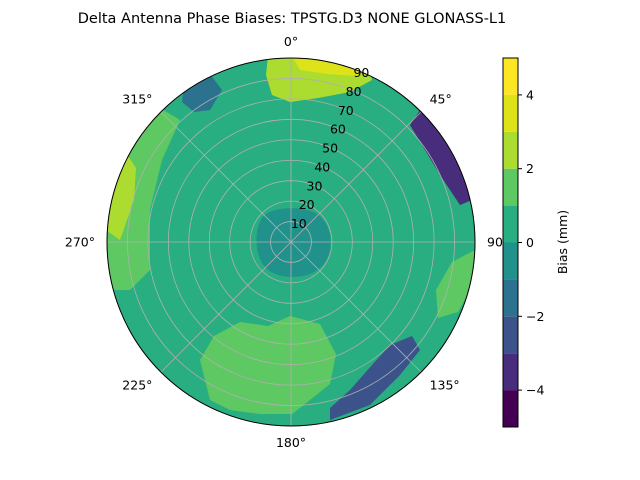 The height and width of the screenshot is (480, 640). I want to click on colorbar-tick-label: 4, so click(530, 94).